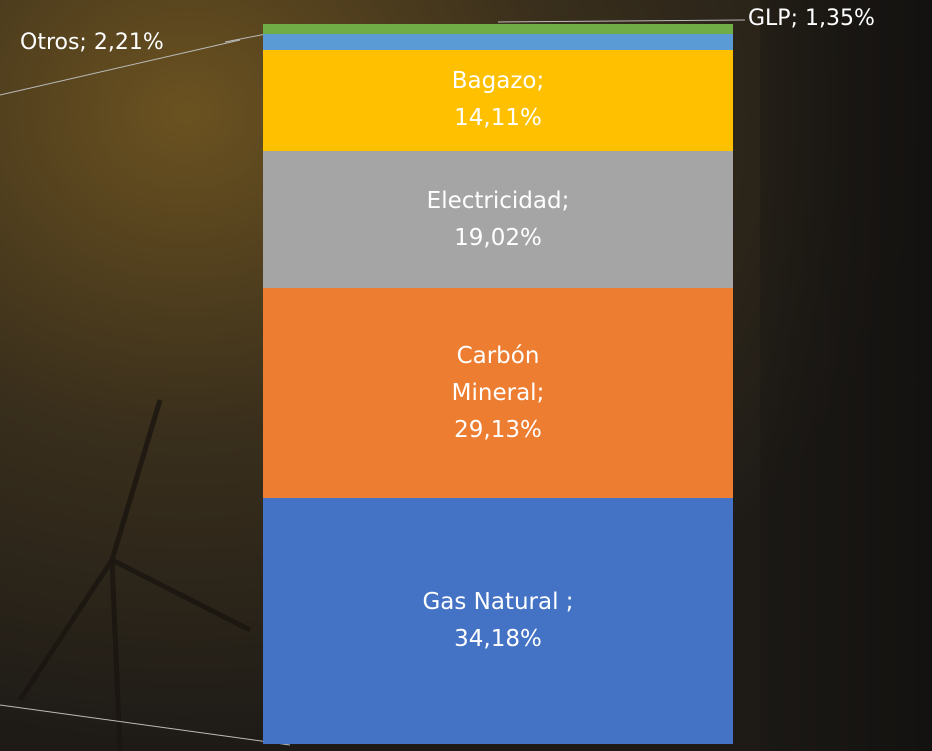 This screenshot has height=751, width=932. Describe the element at coordinates (498, 374) in the screenshot. I see `label-part: Carbón Mineral;` at that location.